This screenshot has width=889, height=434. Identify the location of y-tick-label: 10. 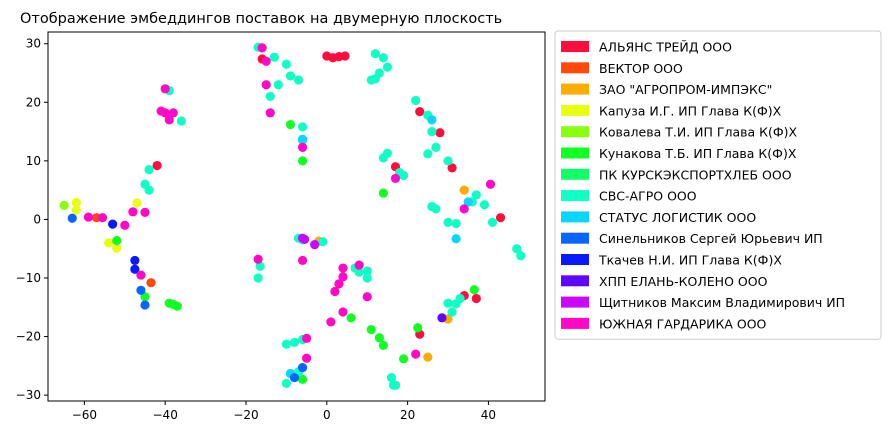
(33, 161).